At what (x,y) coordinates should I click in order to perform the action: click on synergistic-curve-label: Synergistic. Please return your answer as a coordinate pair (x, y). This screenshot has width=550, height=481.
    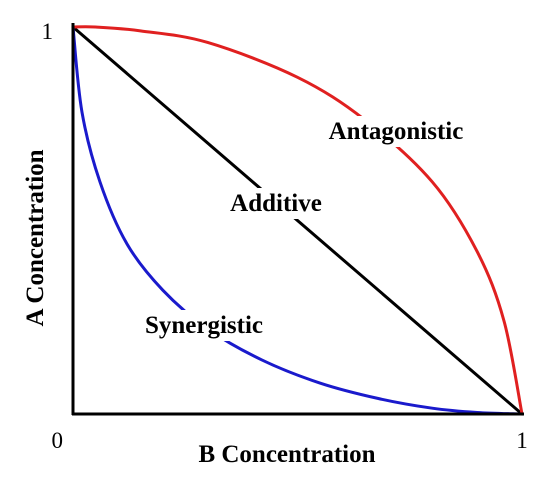
    Looking at the image, I should click on (204, 325).